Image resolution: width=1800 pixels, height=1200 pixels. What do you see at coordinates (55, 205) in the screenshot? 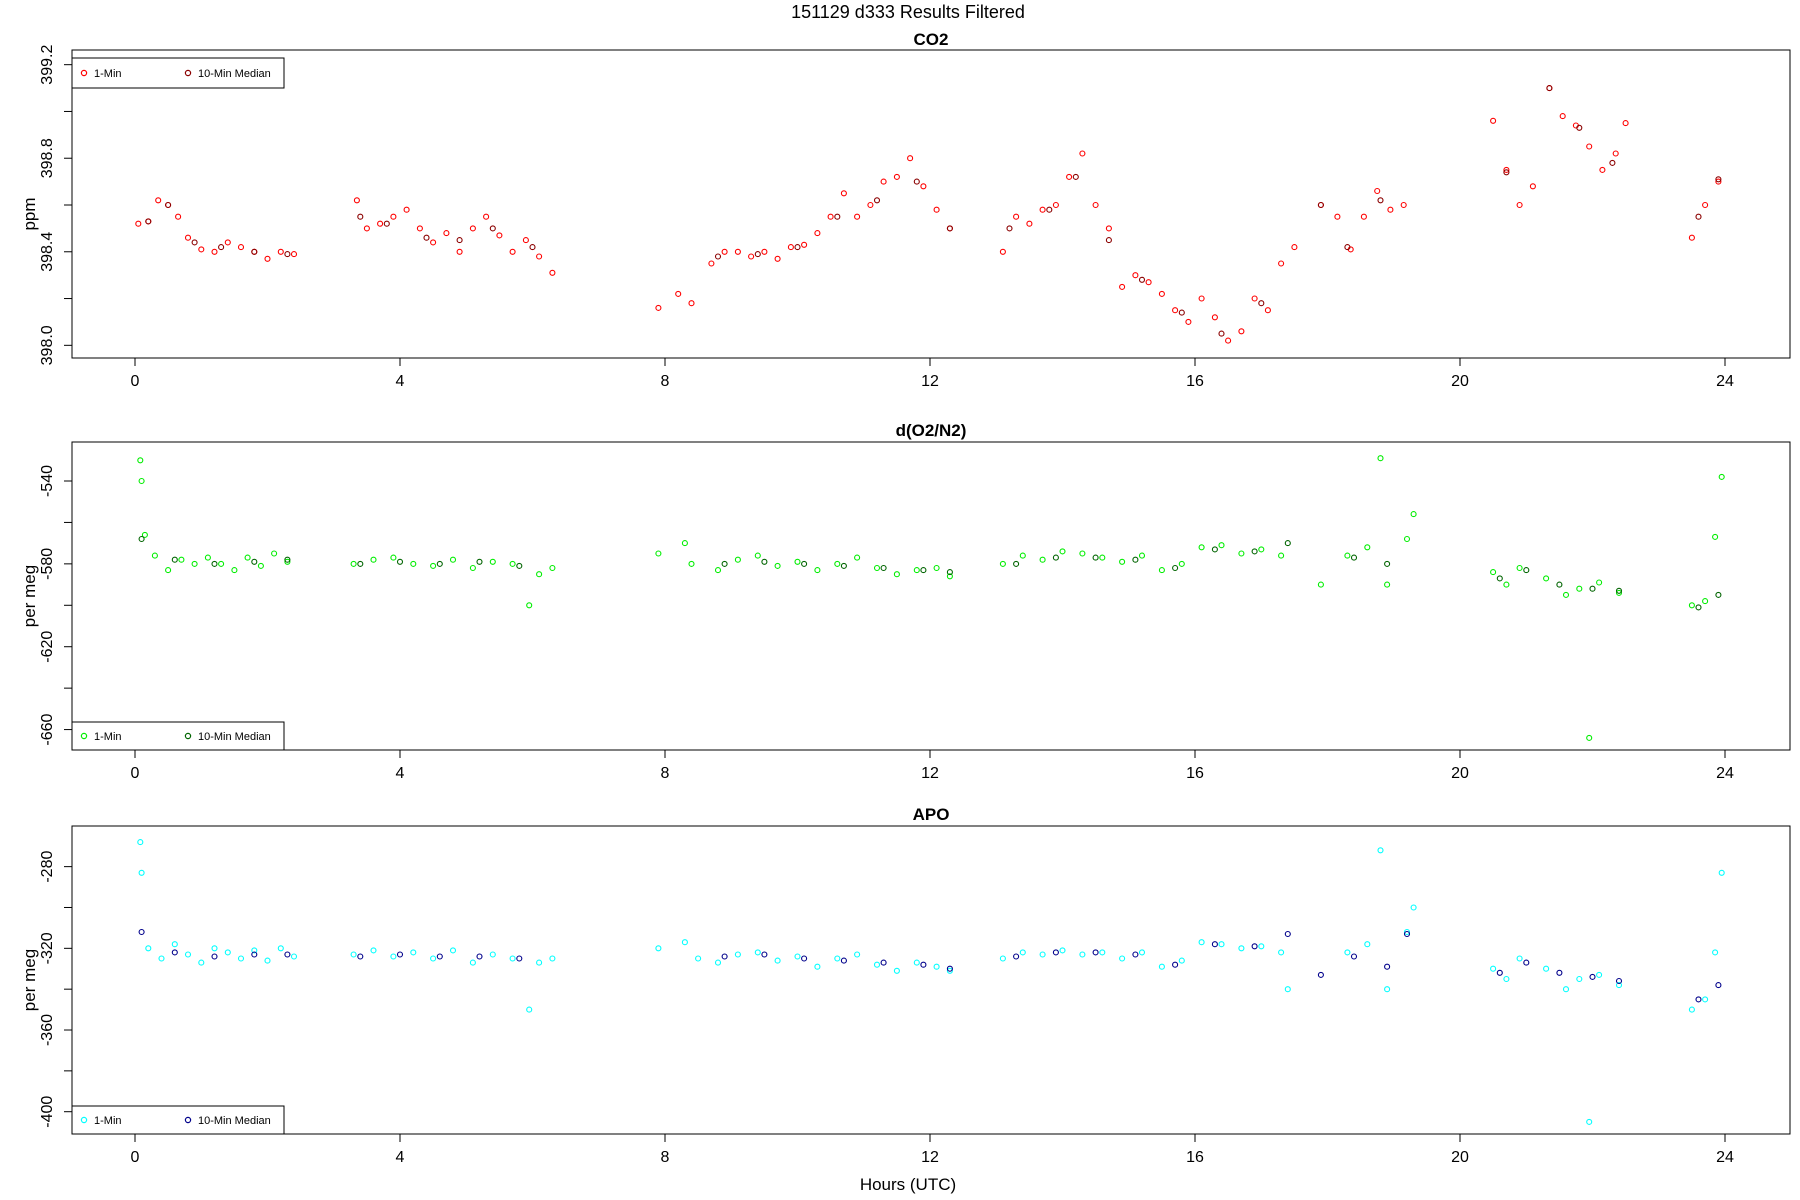
I see `y-ticks-co2: 398.0 398.4 398.8 399.2` at bounding box center [55, 205].